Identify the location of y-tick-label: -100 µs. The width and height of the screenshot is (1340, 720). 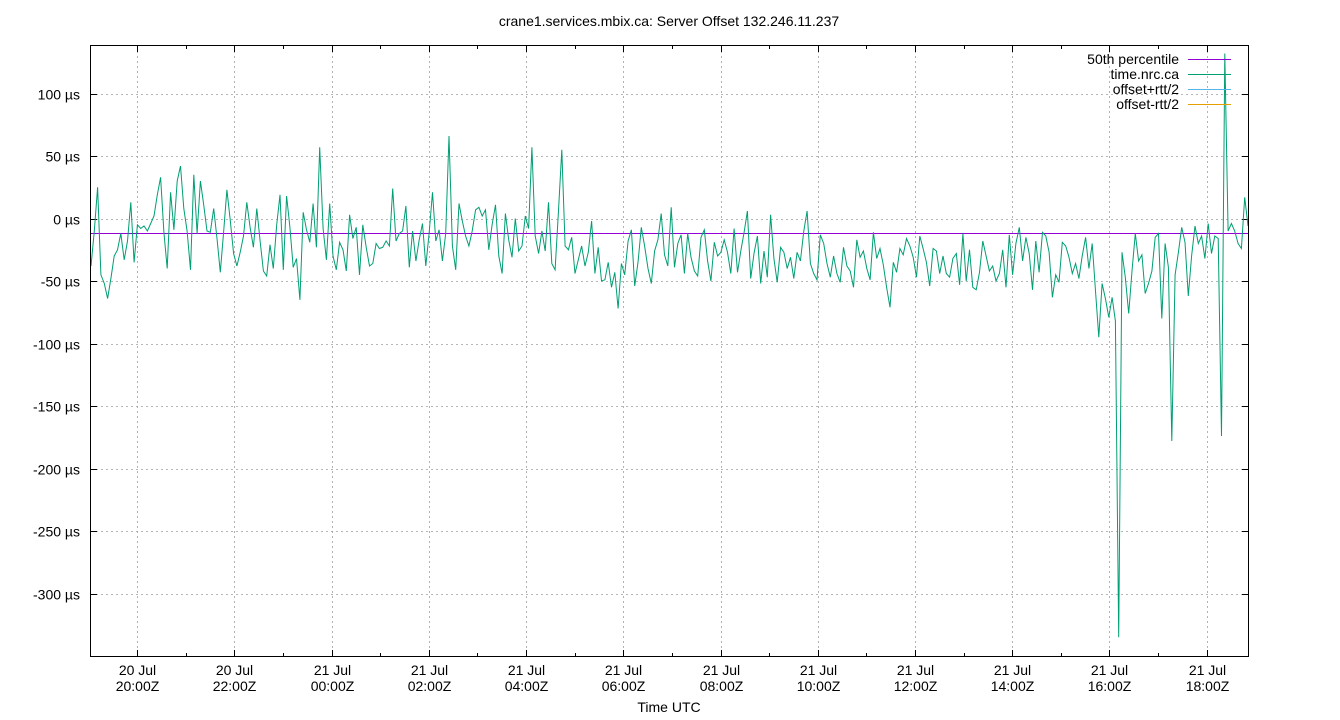
(56, 345).